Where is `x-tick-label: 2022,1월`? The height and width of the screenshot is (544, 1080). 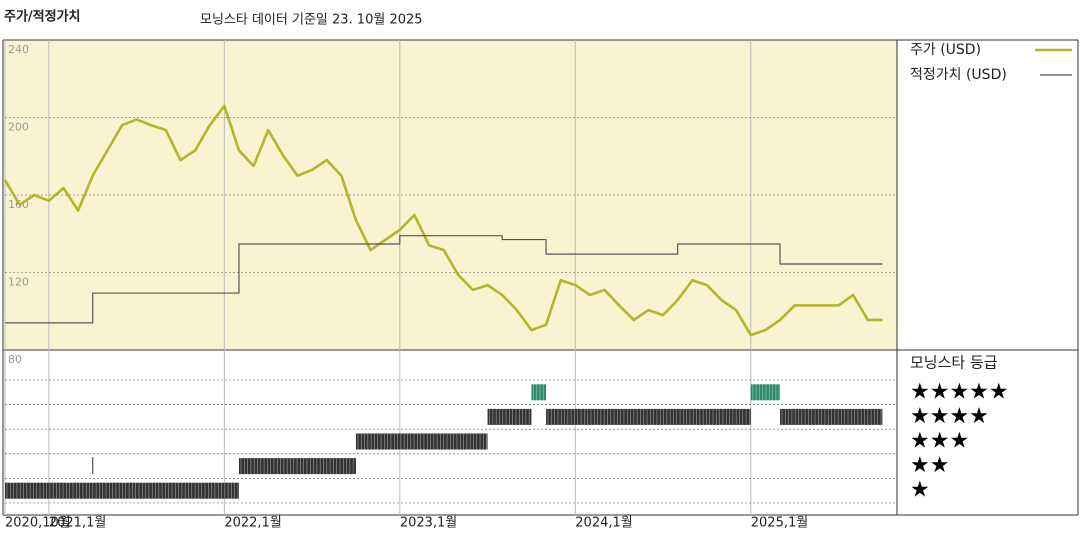
x-tick-label: 2022,1월 is located at coordinates (252, 523).